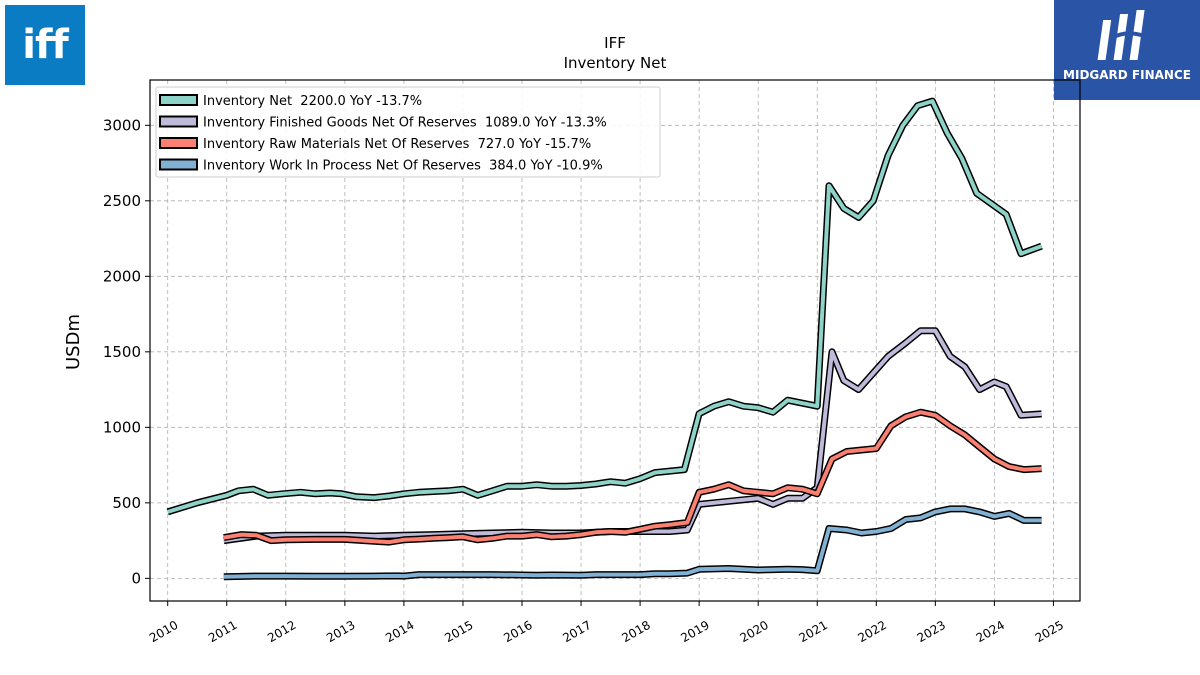  What do you see at coordinates (1049, 631) in the screenshot?
I see `x-tick-label: 2025` at bounding box center [1049, 631].